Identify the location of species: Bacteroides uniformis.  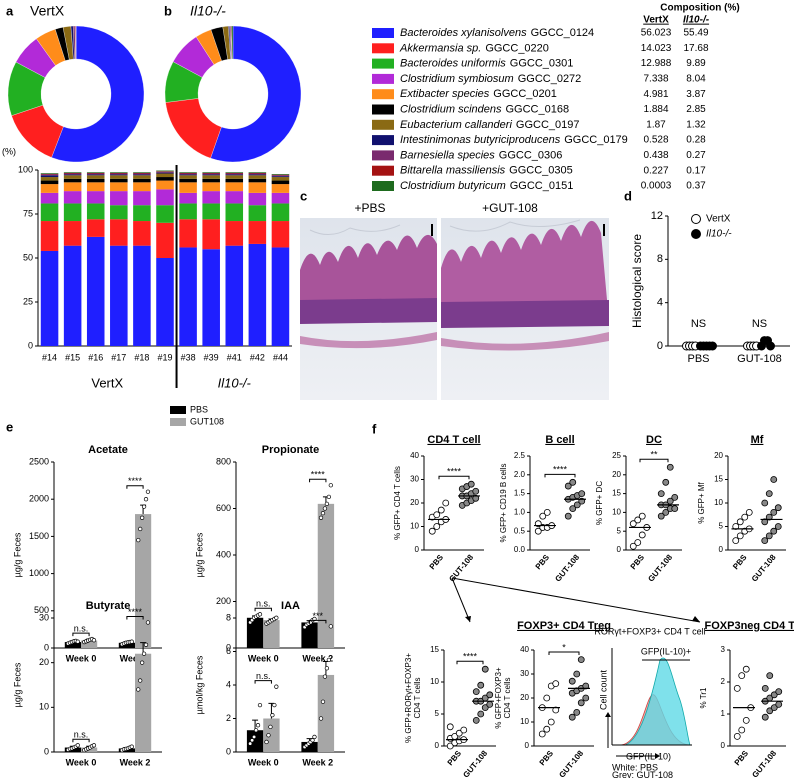
(453, 64).